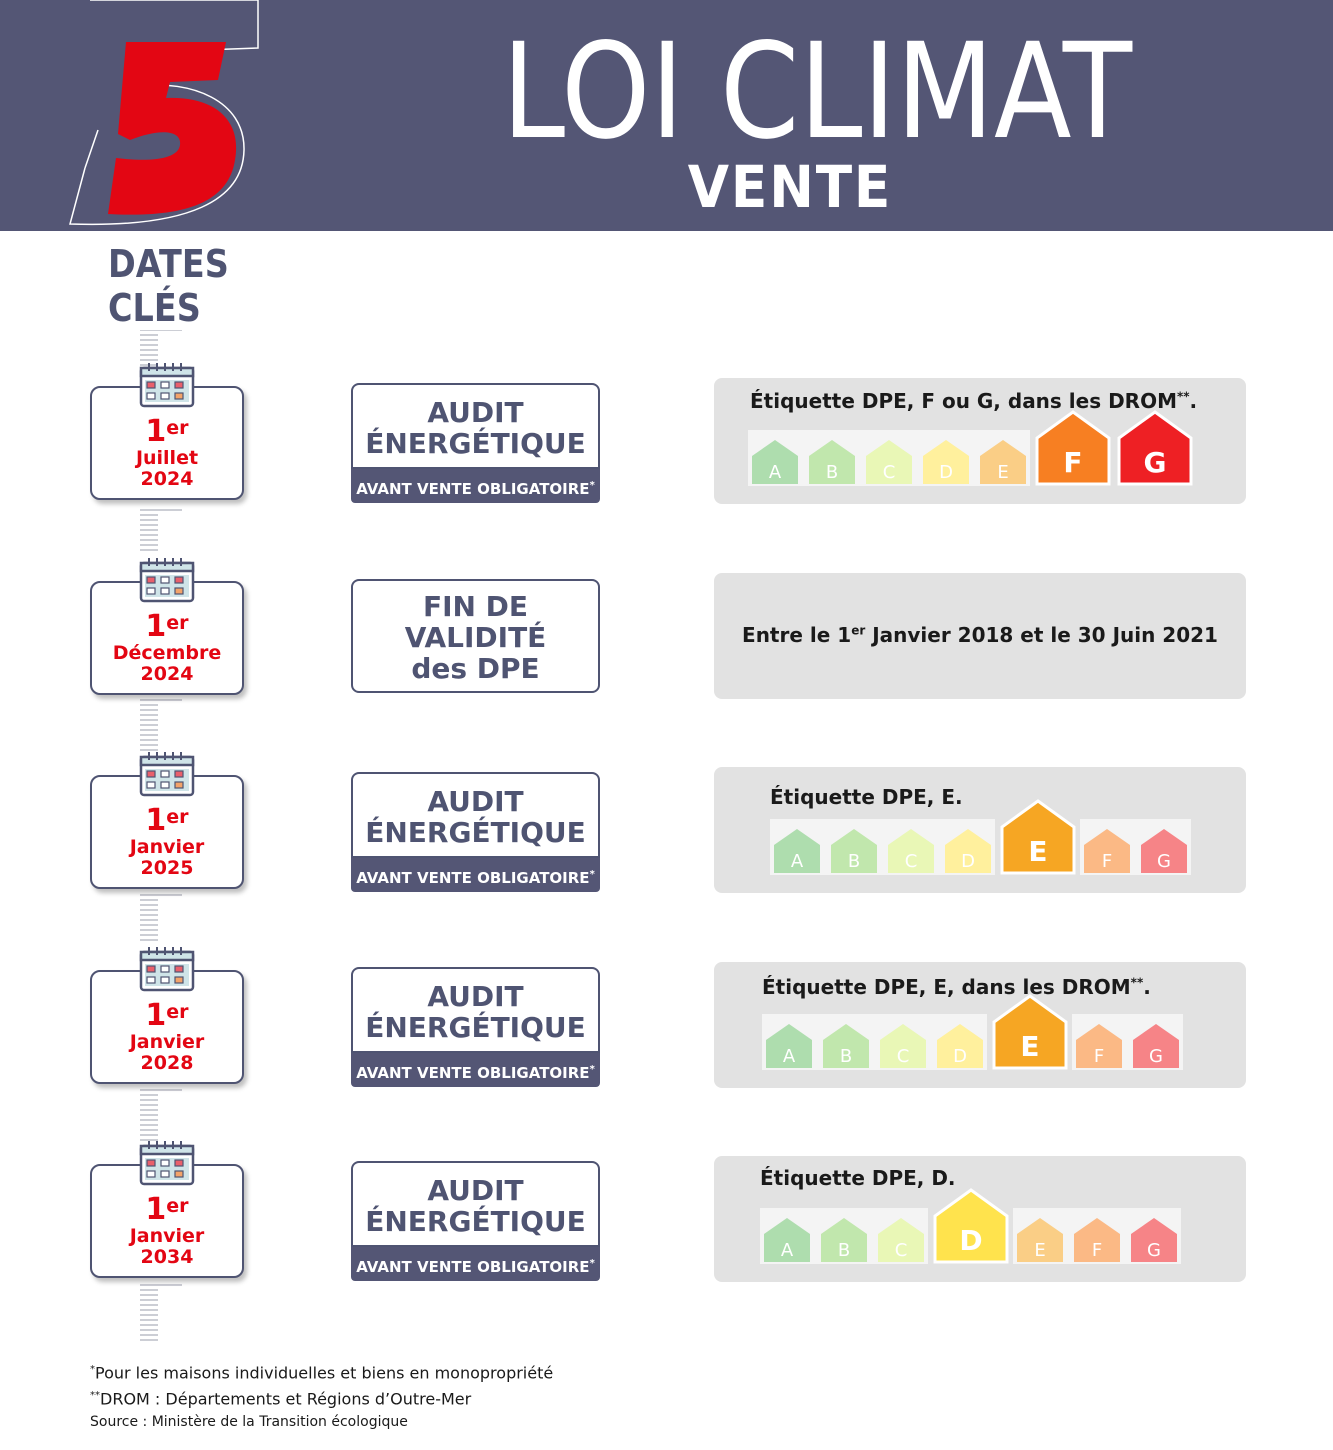  Describe the element at coordinates (858, 1178) in the screenshot. I see `dpe-label: Étiquette DPE, D.` at that location.